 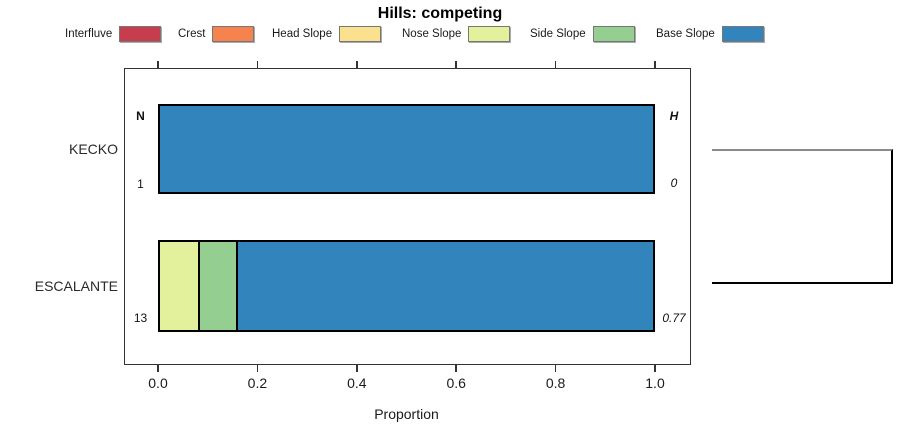 I want to click on h-value-escalante: 0.77, so click(x=674, y=318).